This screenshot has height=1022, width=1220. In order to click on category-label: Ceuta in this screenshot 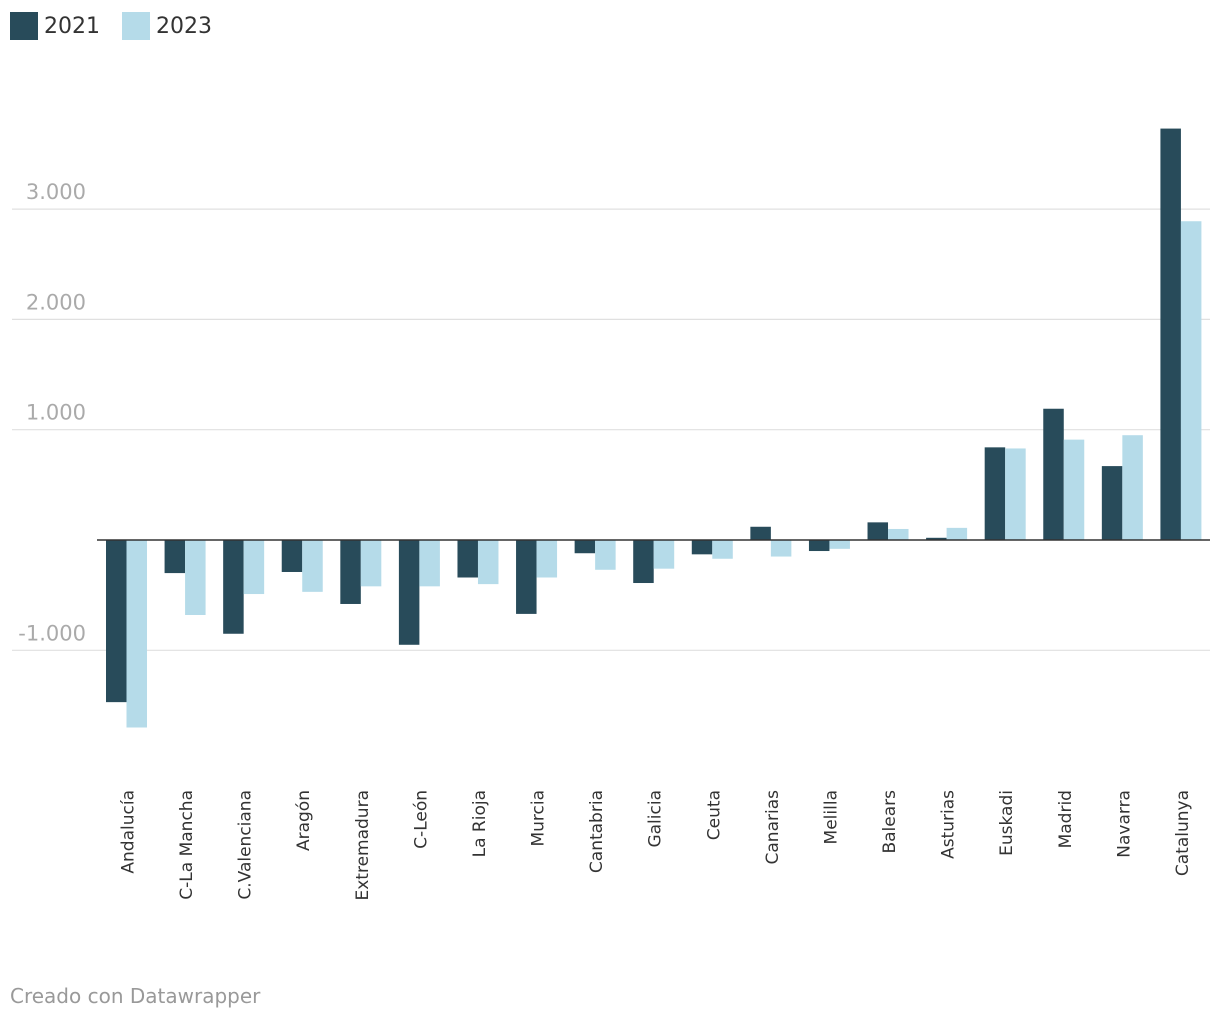, I will do `click(714, 815)`.